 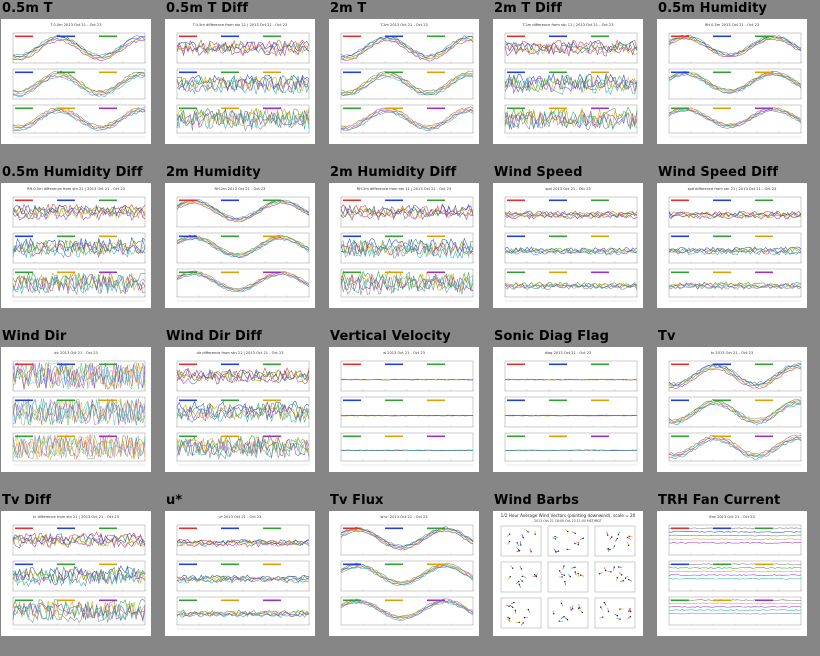 I want to click on plot-thumbnail-trh-fan-current: Ifan 2013 Oct 21 - Oct 23, so click(x=732, y=573).